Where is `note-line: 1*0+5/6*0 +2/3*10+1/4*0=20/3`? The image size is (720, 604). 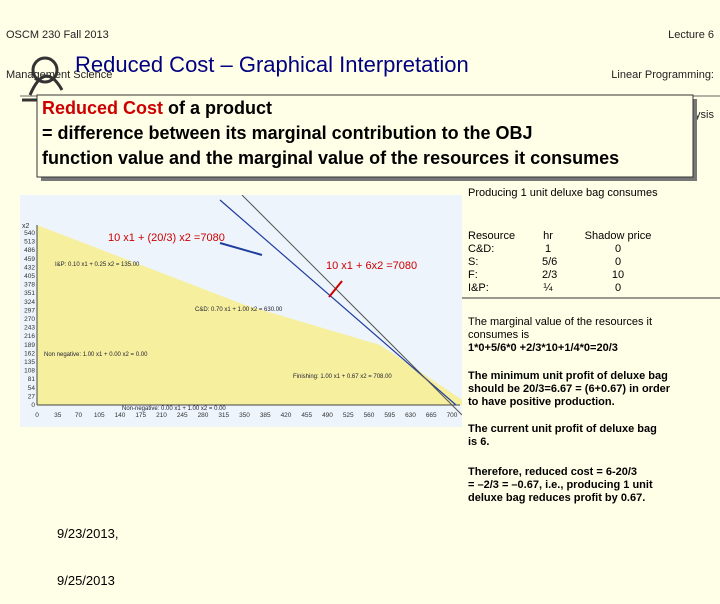 note-line: 1*0+5/6*0 +2/3*10+1/4*0=20/3 is located at coordinates (543, 348).